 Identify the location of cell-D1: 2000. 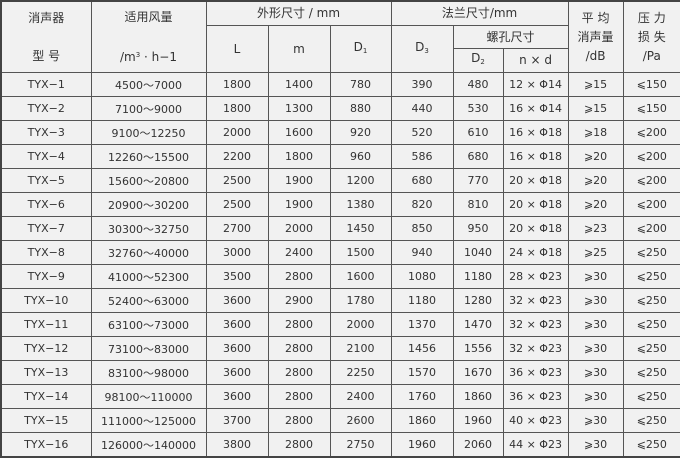
(360, 324).